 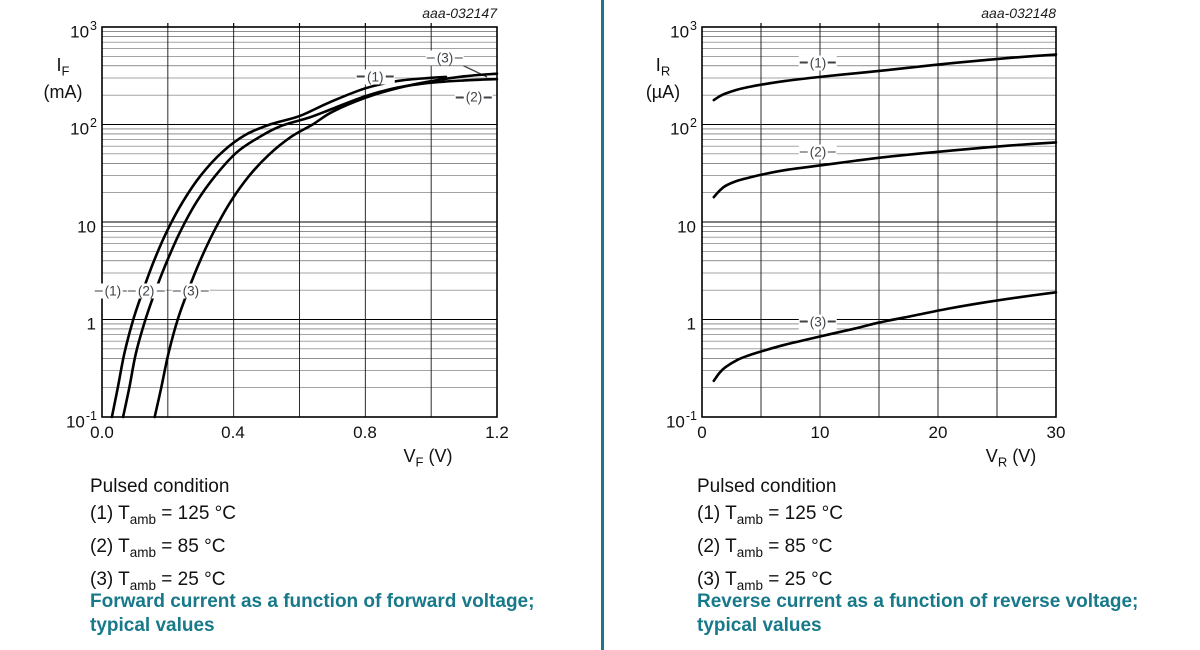 I want to click on figure-id-forward: aaa-032147, so click(x=459, y=13).